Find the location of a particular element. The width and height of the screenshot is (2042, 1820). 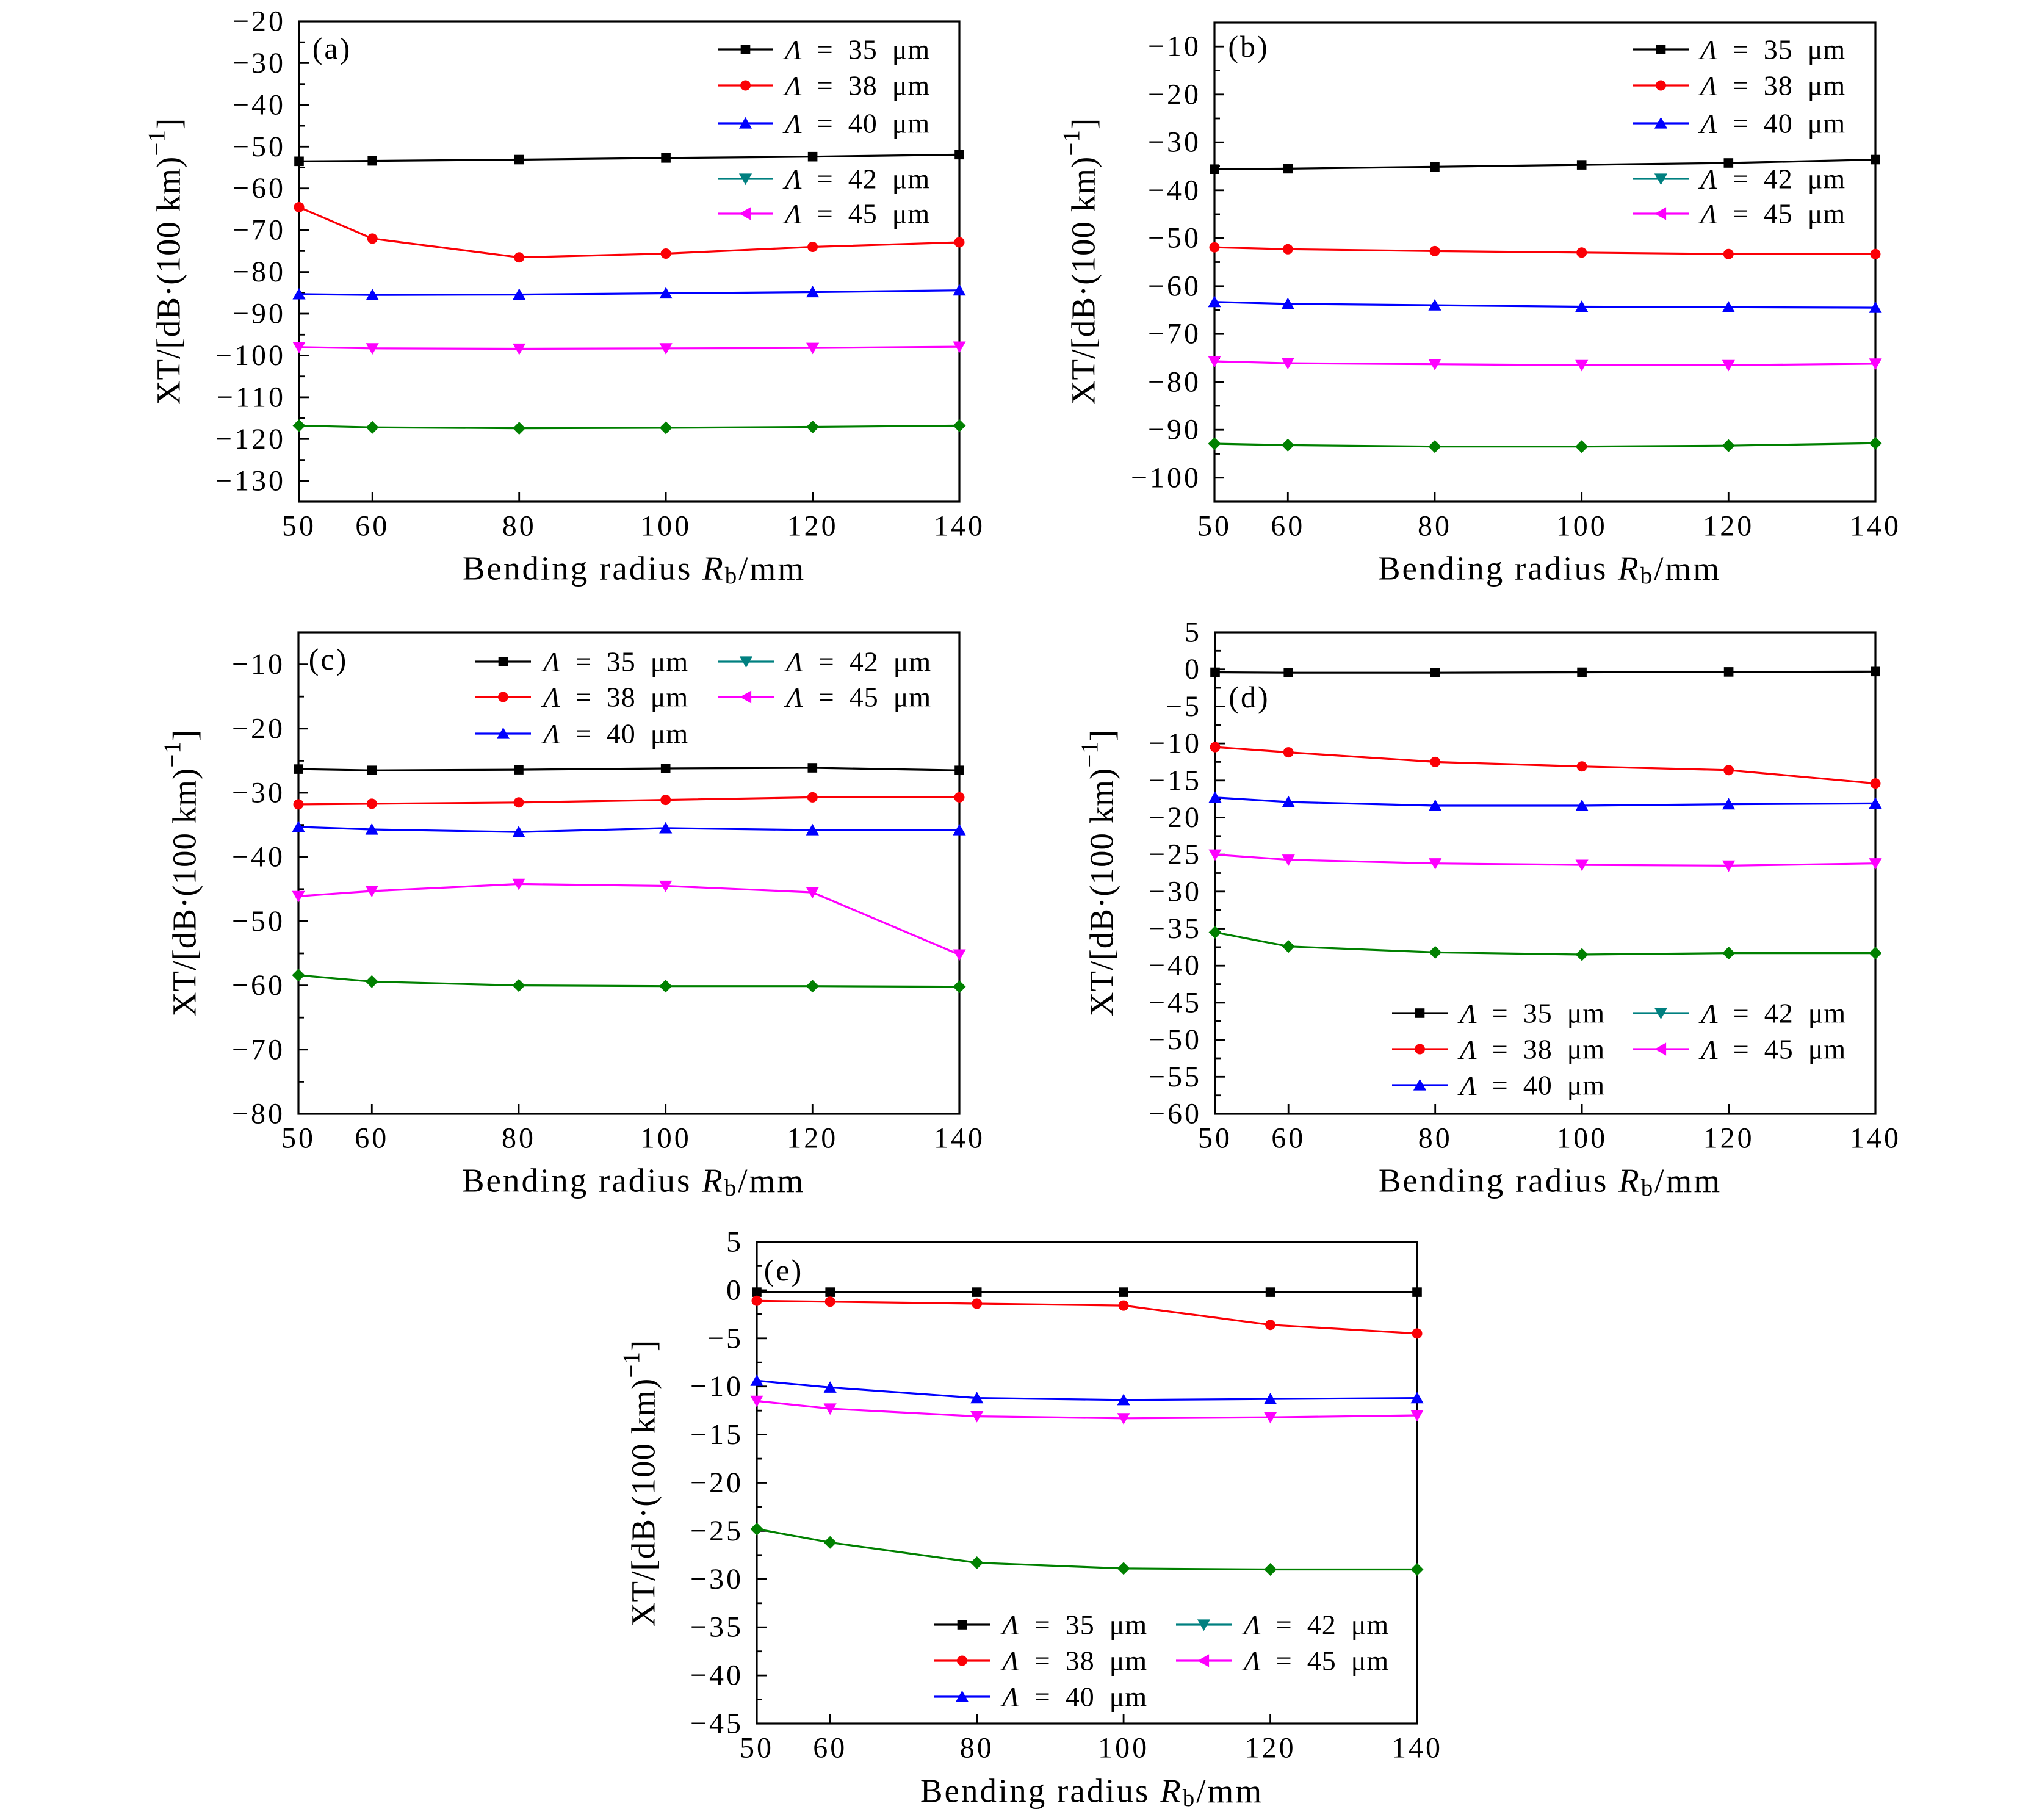

svg-text: (a) is located at coordinates (332, 48).